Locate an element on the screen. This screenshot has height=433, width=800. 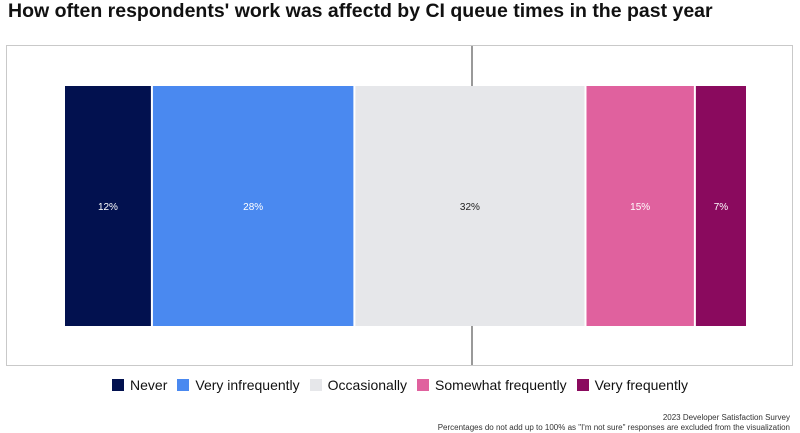
legend-label: Very frequently is located at coordinates (641, 385).